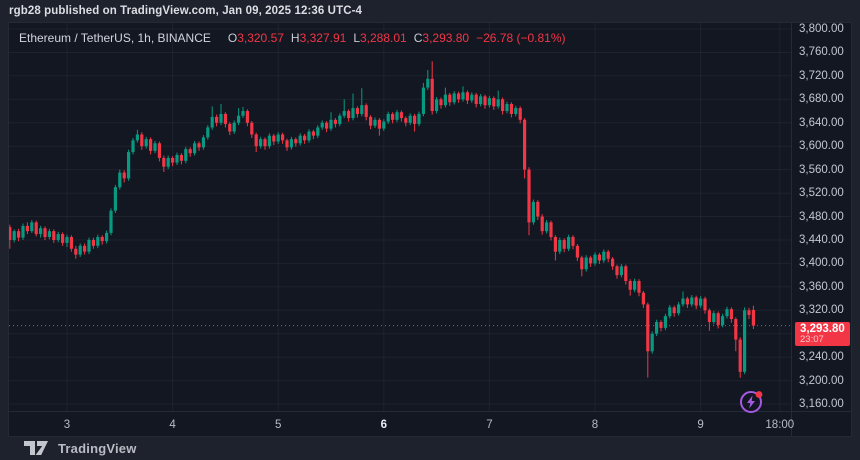  I want to click on price-tick-label: 3,200.00, so click(821, 380).